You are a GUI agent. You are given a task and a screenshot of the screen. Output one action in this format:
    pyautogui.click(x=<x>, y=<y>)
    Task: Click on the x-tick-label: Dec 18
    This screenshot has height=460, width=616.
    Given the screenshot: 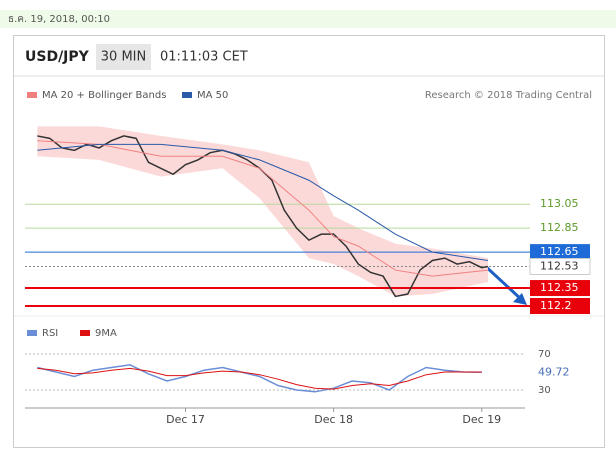 What is the action you would take?
    pyautogui.click(x=333, y=419)
    